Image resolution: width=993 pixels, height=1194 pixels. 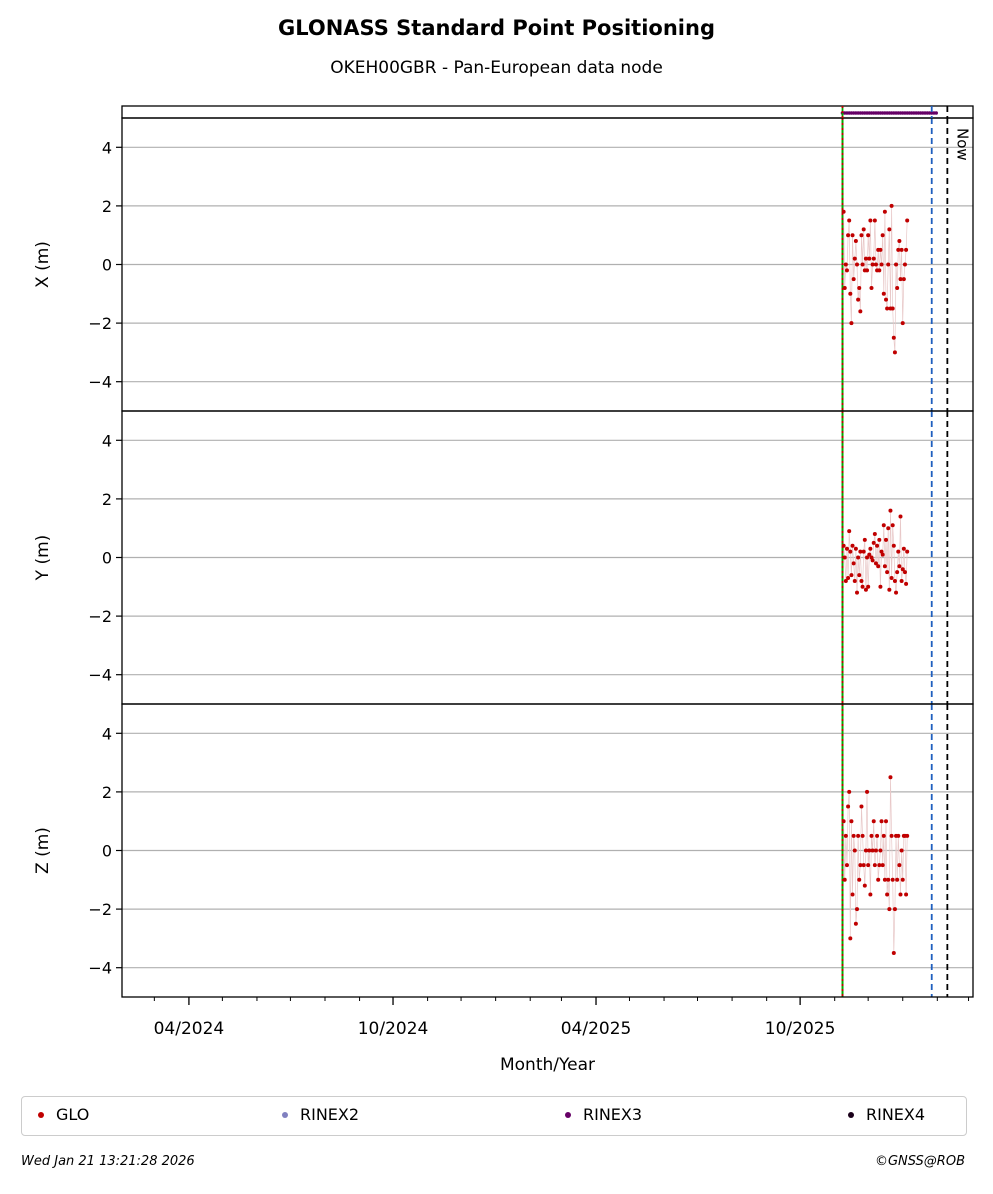 I want to click on rinex4-marker-icon, so click(x=851, y=1114).